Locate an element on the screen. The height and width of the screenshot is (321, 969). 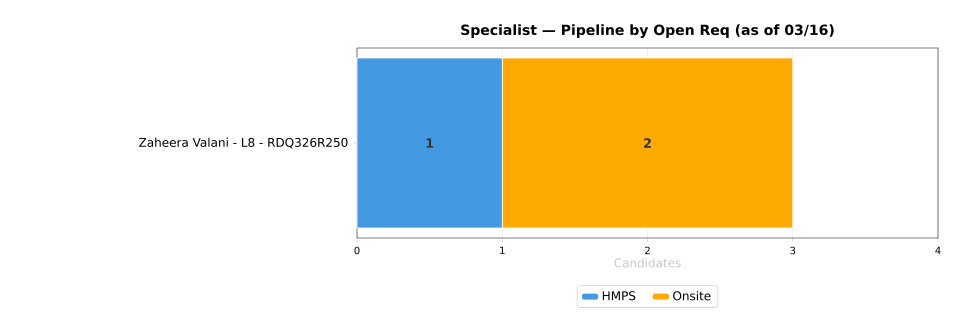
x-axis-title: Candidates is located at coordinates (647, 263).